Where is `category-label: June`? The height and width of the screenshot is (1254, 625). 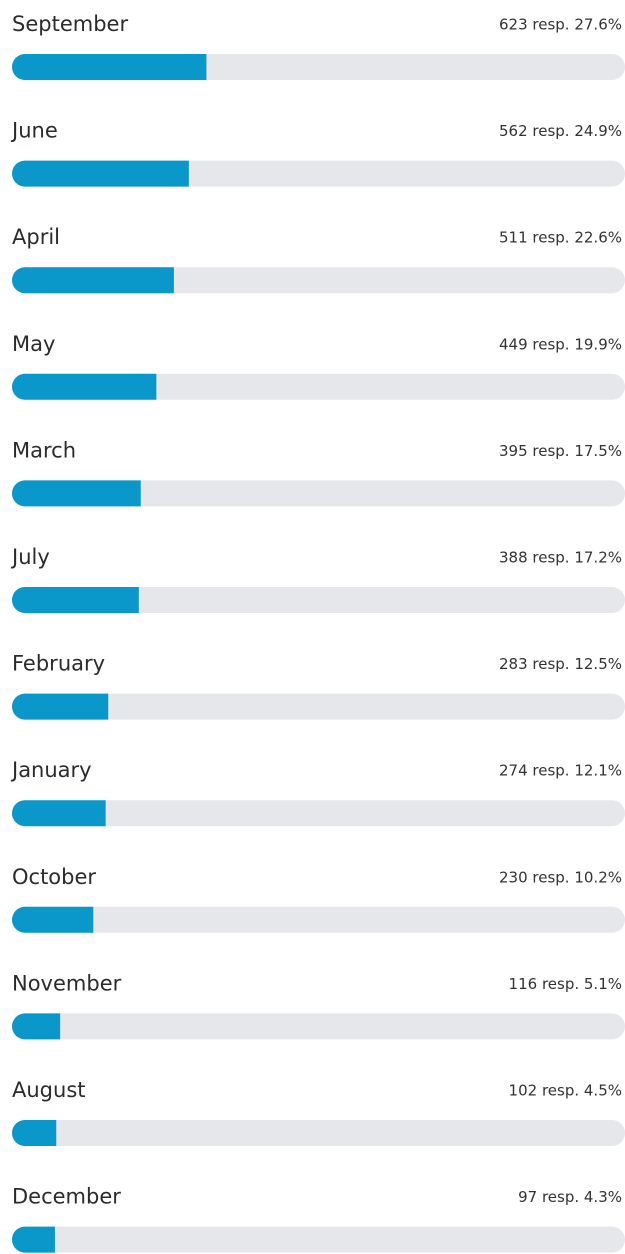 category-label: June is located at coordinates (34, 131).